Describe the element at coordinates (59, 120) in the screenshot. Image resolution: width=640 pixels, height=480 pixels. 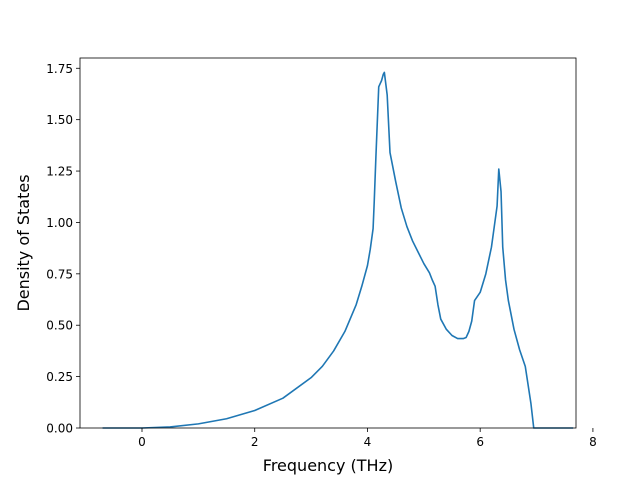
I see `y-tick-label: 1.50` at that location.